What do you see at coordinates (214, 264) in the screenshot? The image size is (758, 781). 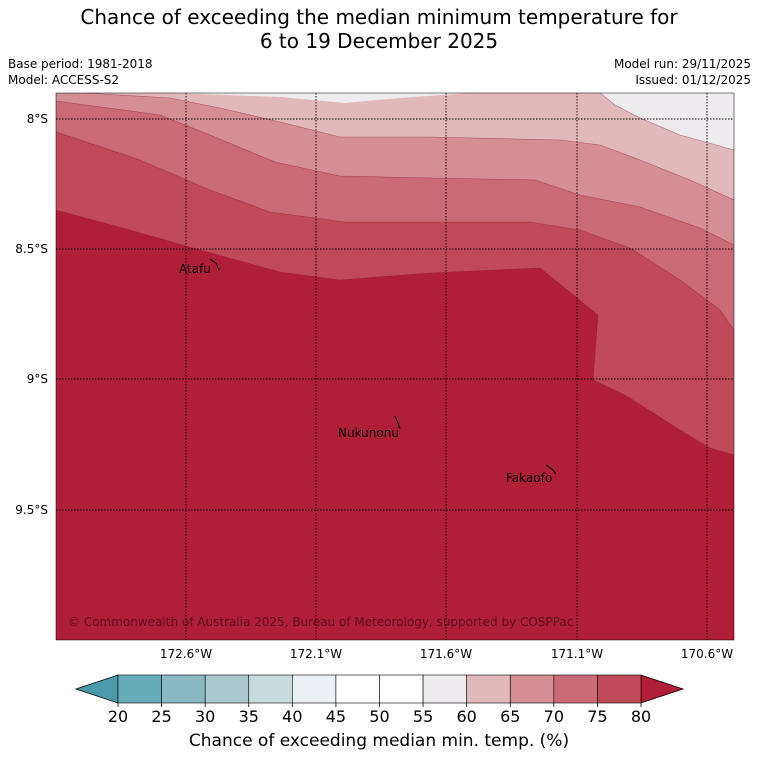 I see `atafu-atoll-shape` at bounding box center [214, 264].